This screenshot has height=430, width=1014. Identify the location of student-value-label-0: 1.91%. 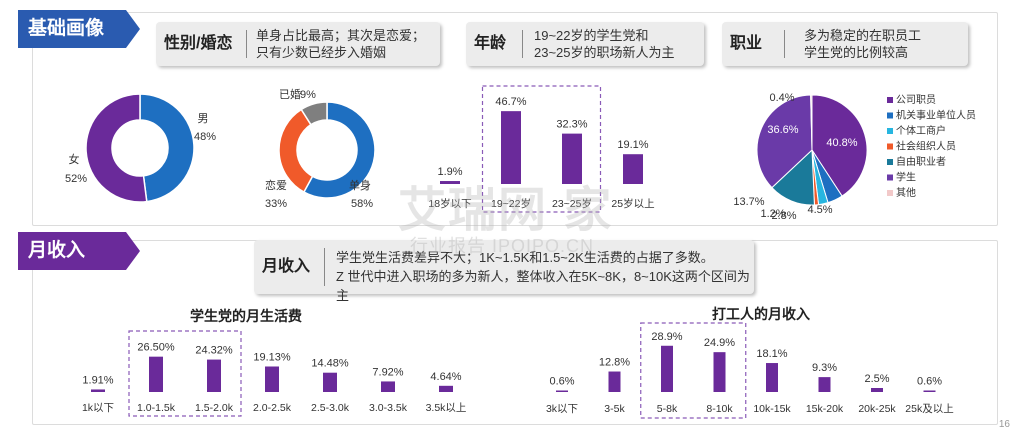
(97, 380).